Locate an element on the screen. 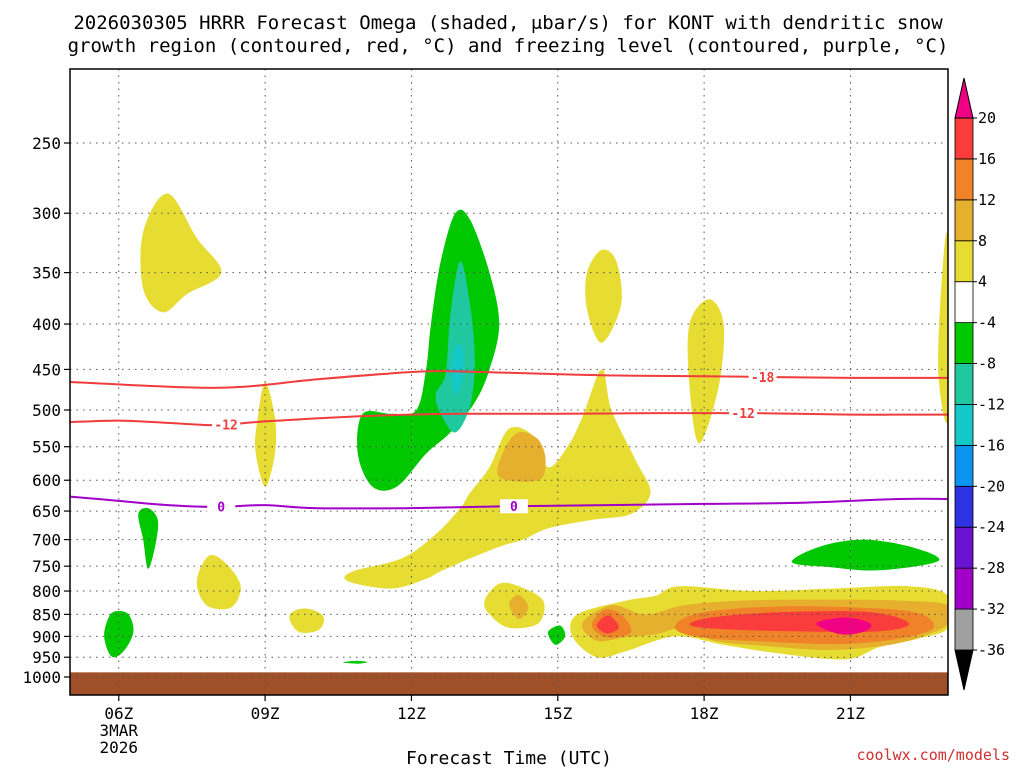  isotherm-label-0: -18 is located at coordinates (763, 378).